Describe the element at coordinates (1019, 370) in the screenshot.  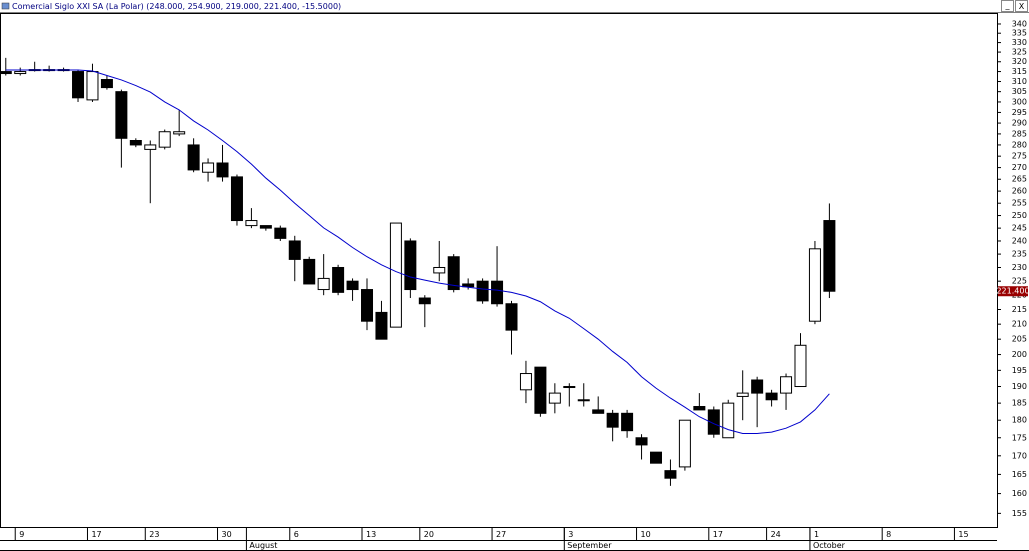
I see `y-tick-label: 195` at that location.